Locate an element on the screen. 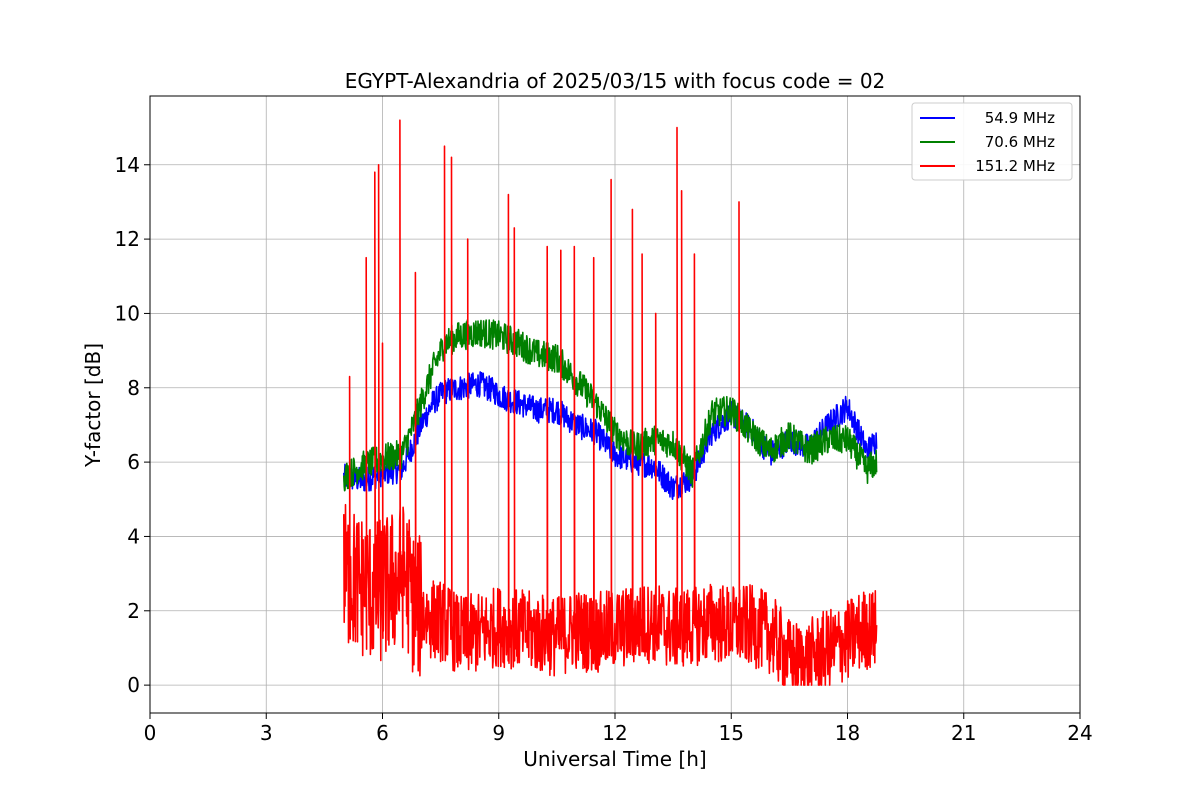 The height and width of the screenshot is (800, 1200). legend-label: 151.2 MHz is located at coordinates (1015, 166).